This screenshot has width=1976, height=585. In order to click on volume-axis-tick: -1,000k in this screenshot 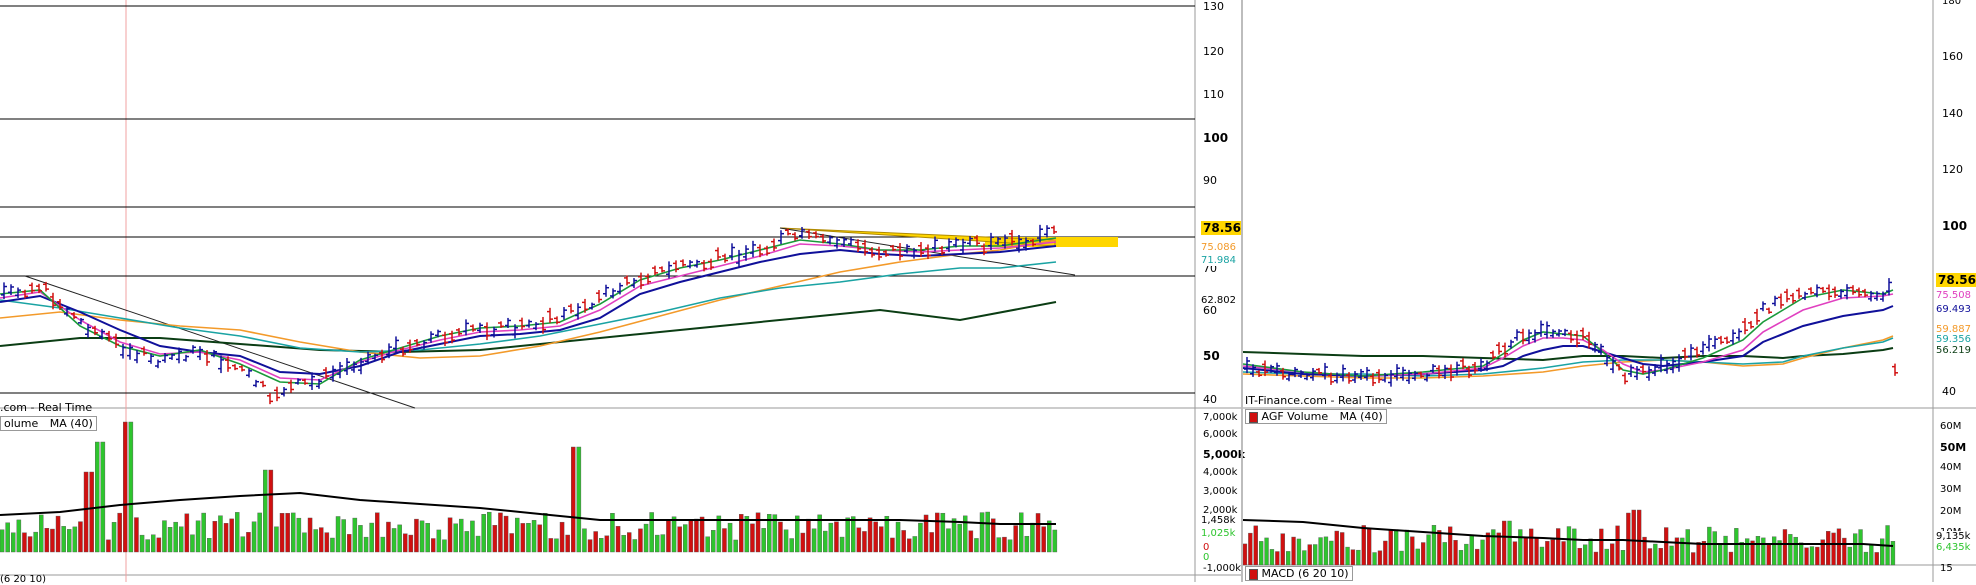, I will do `click(1222, 568)`.